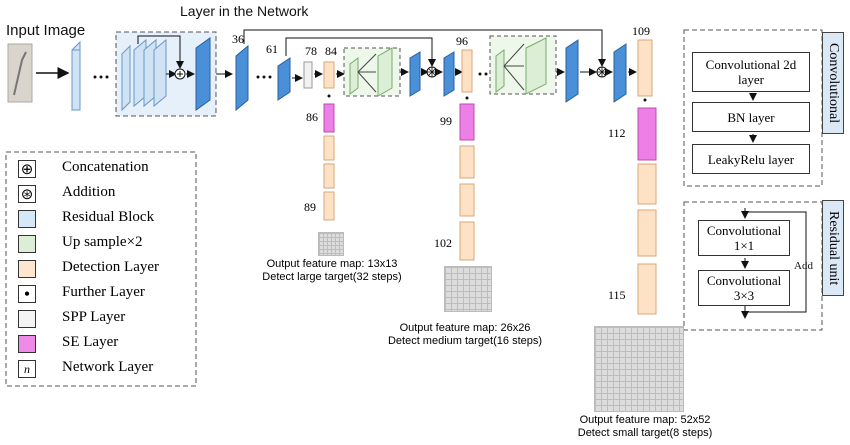 The width and height of the screenshot is (850, 445). I want to click on conv1x1-box: Convolutional 1×1, so click(744, 238).